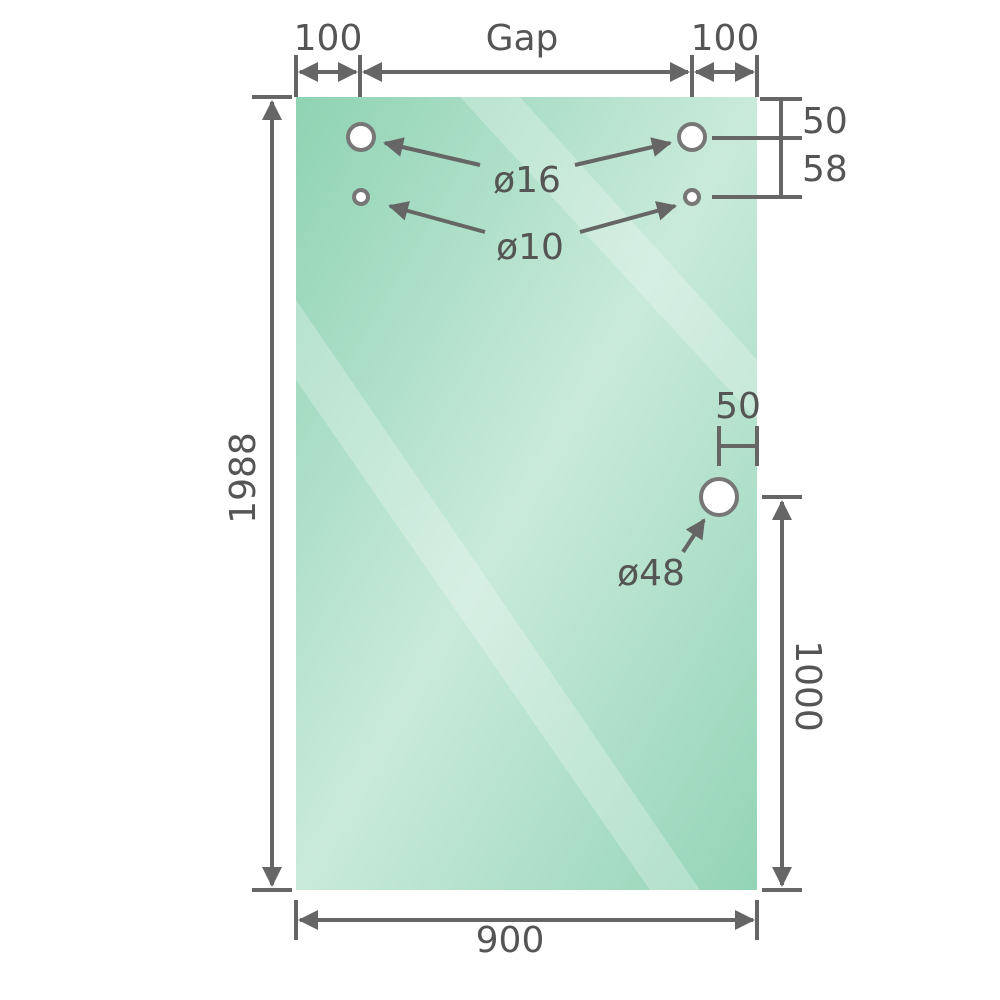 This screenshot has height=1000, width=1000. What do you see at coordinates (692, 137) in the screenshot?
I see `hole-upper-right` at bounding box center [692, 137].